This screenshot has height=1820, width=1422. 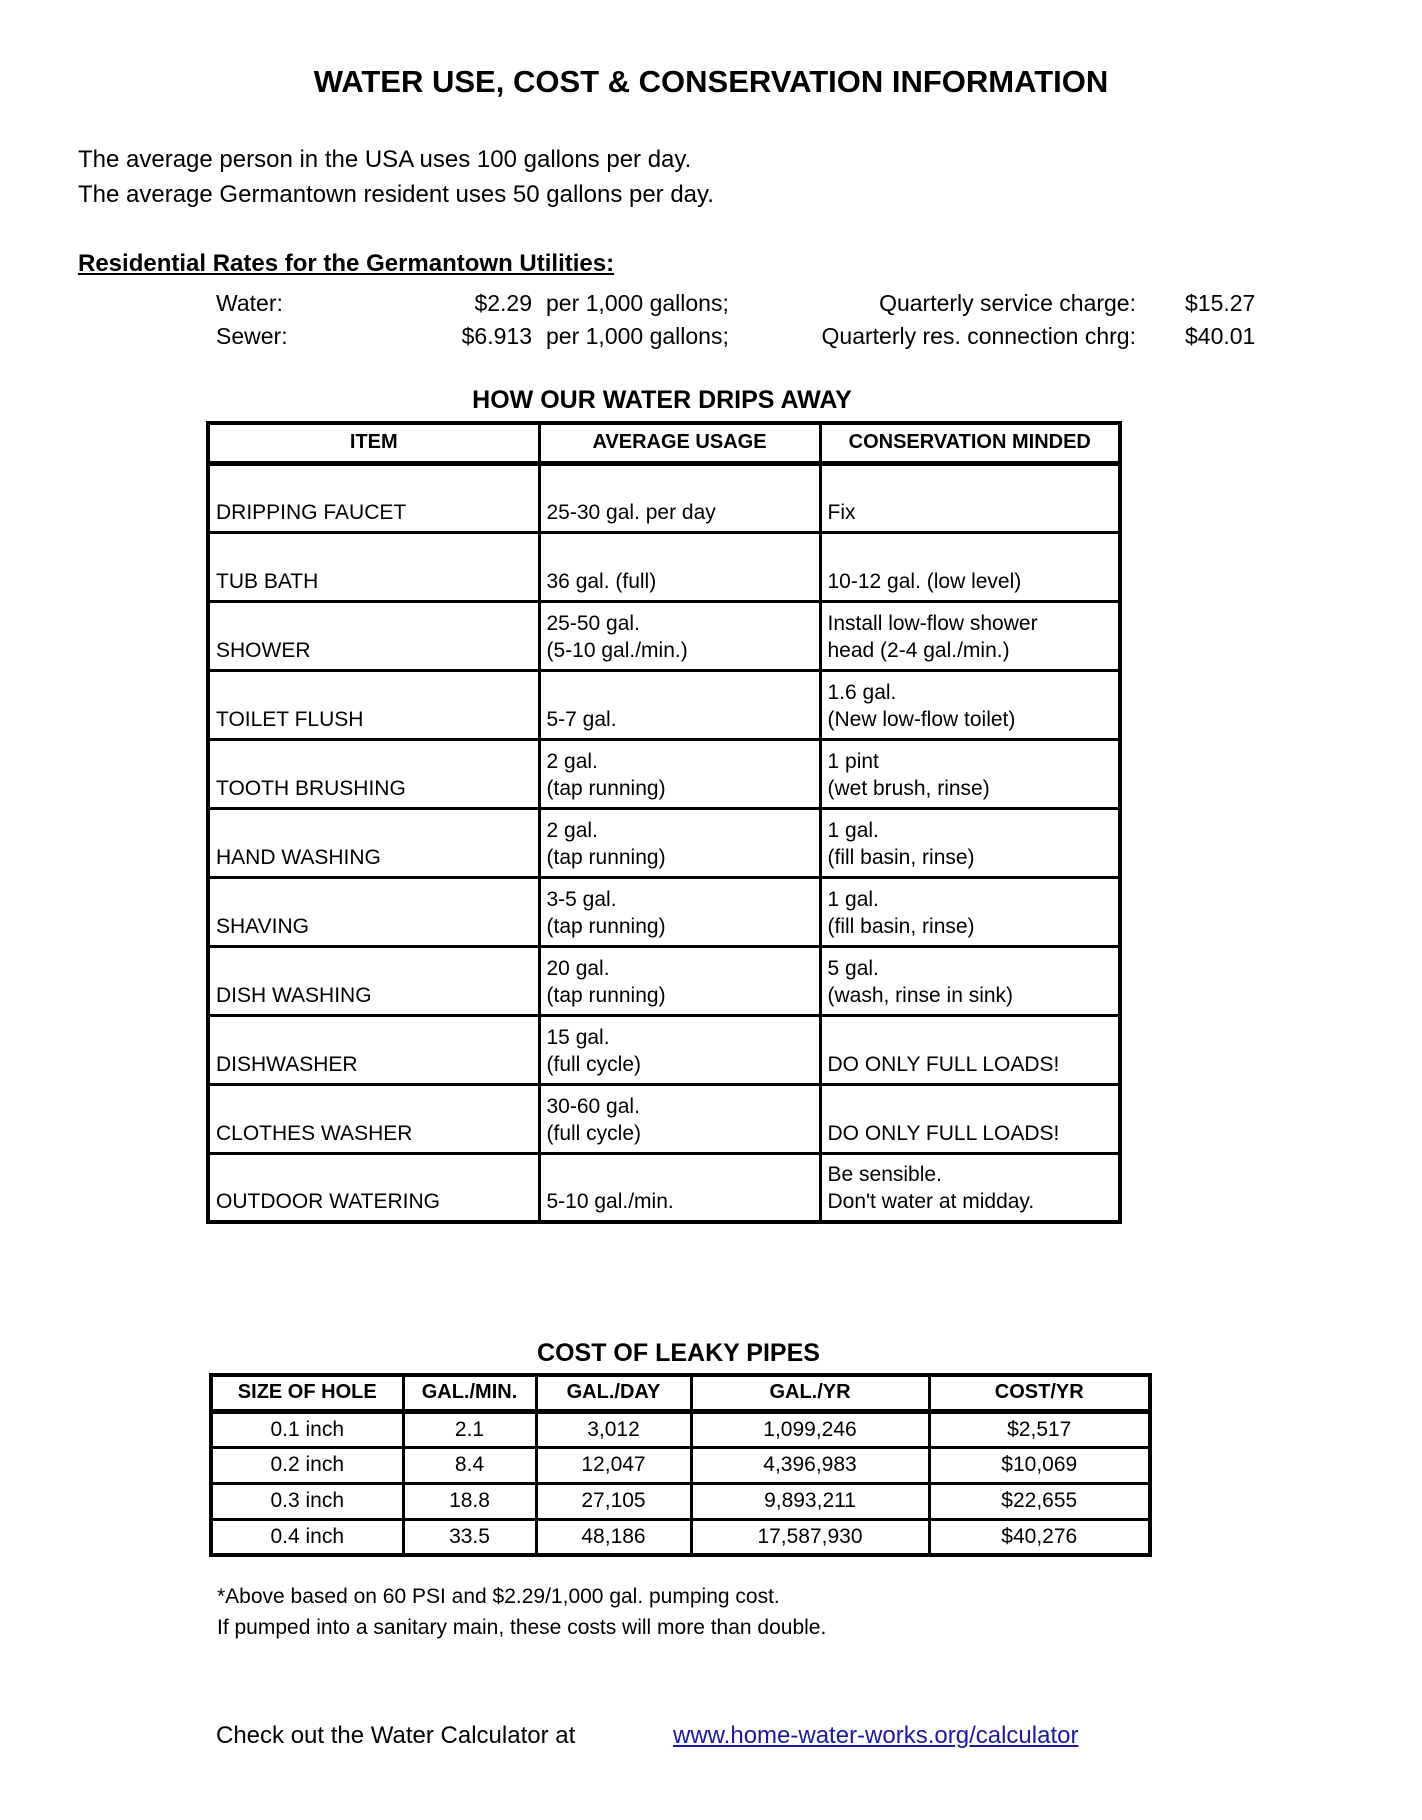 What do you see at coordinates (810, 1429) in the screenshot?
I see `leaky-cell-gal-yr: 1,099,246` at bounding box center [810, 1429].